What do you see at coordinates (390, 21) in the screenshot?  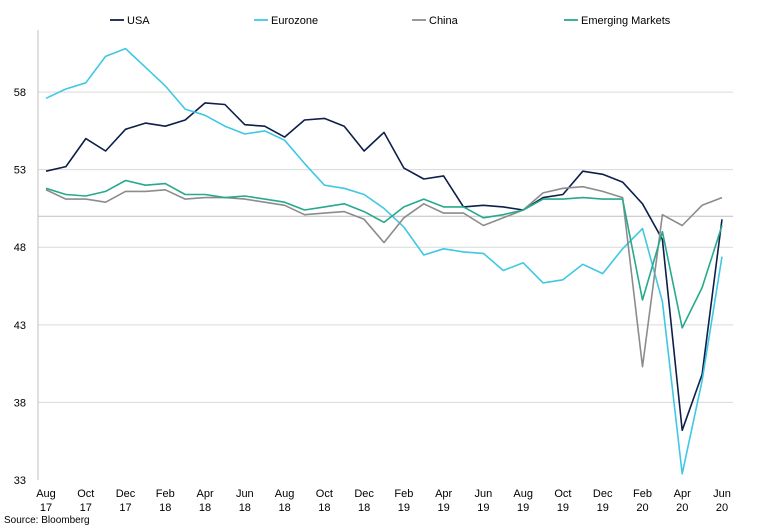 I see `chart-legend: USA Eurozone China Emerging Markets` at bounding box center [390, 21].